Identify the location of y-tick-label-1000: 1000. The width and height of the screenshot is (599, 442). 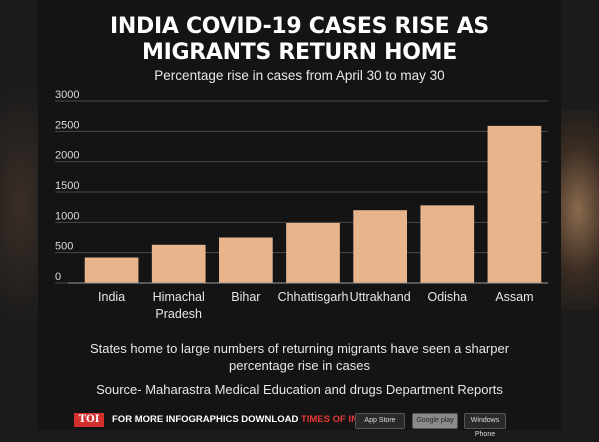
(67, 216).